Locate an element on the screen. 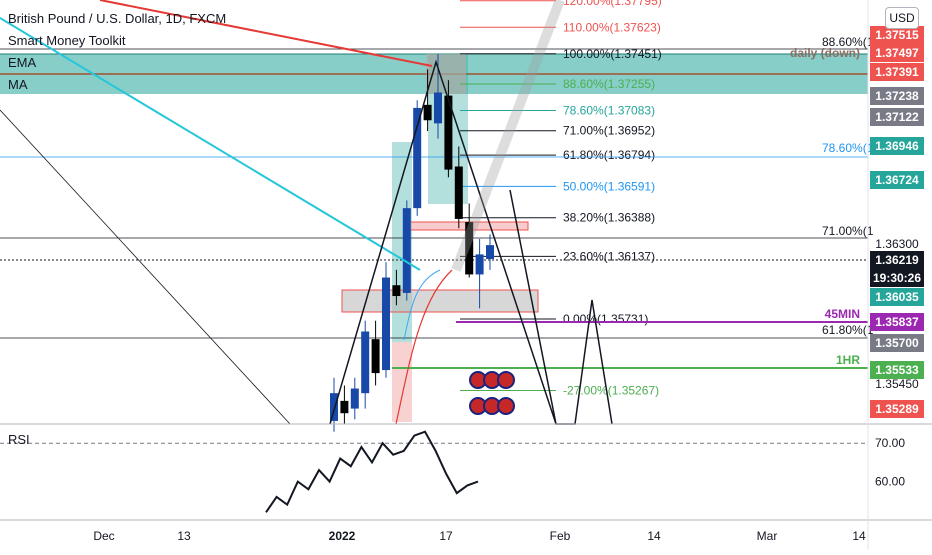 The image size is (932, 555). price-tag-8: 1.36219 is located at coordinates (897, 260).